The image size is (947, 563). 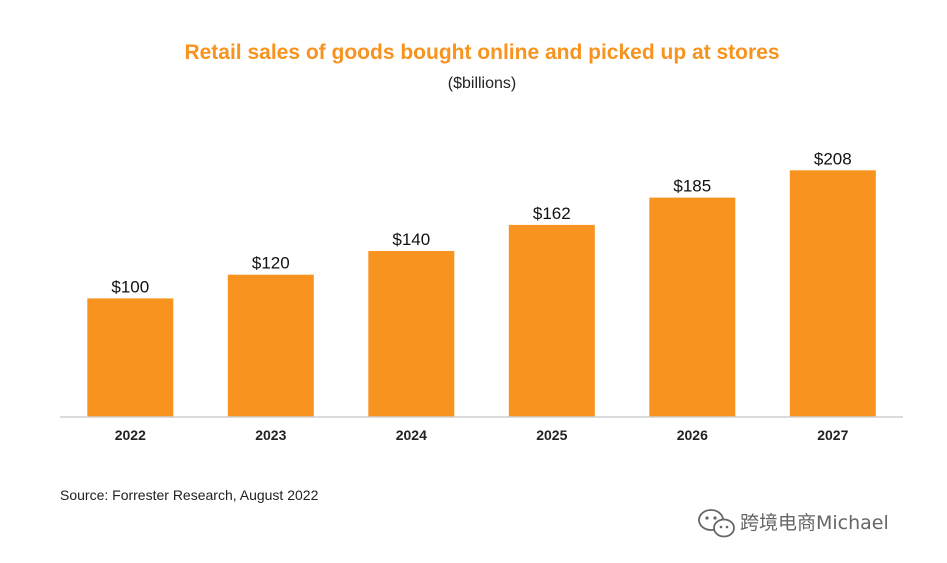 What do you see at coordinates (130, 435) in the screenshot?
I see `x-tick-label-2022: 2022` at bounding box center [130, 435].